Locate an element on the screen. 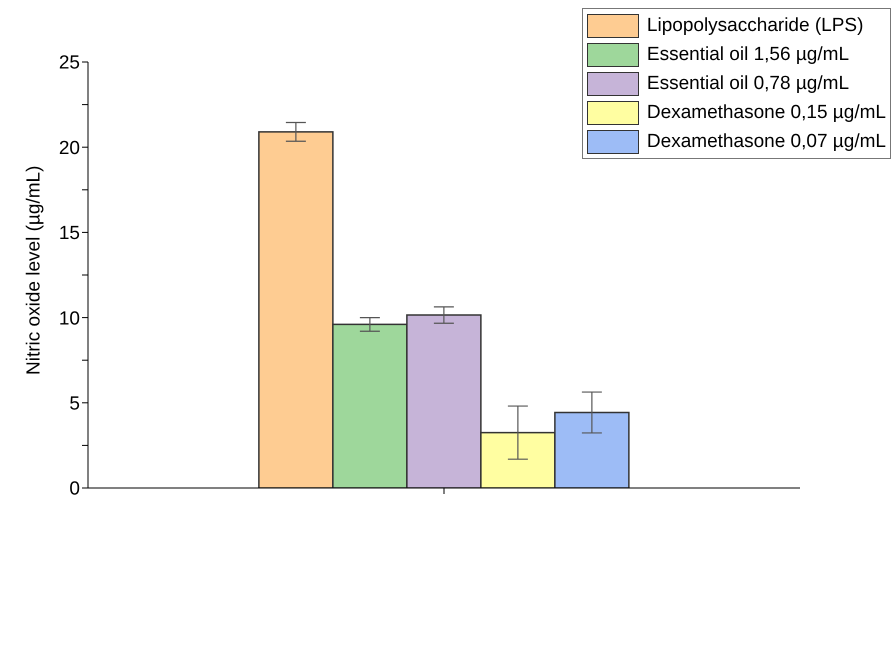  legend-label: Lipopolysaccharide (LPS) is located at coordinates (755, 25).